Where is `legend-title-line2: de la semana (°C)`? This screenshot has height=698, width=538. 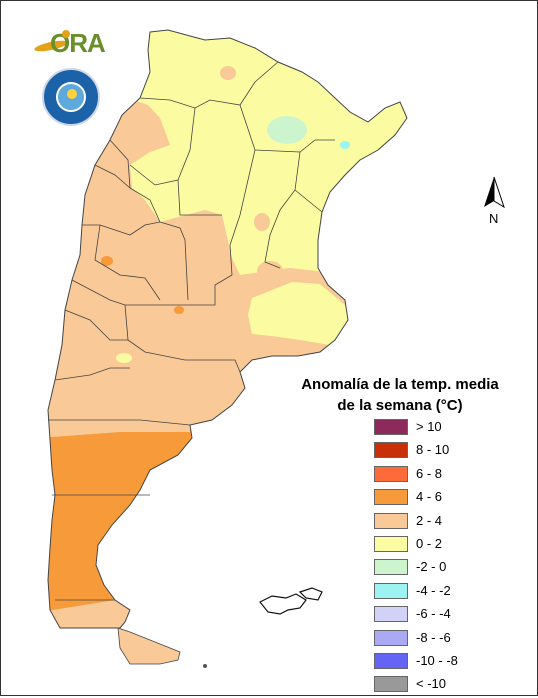 legend-title-line2: de la semana (°C) is located at coordinates (400, 405).